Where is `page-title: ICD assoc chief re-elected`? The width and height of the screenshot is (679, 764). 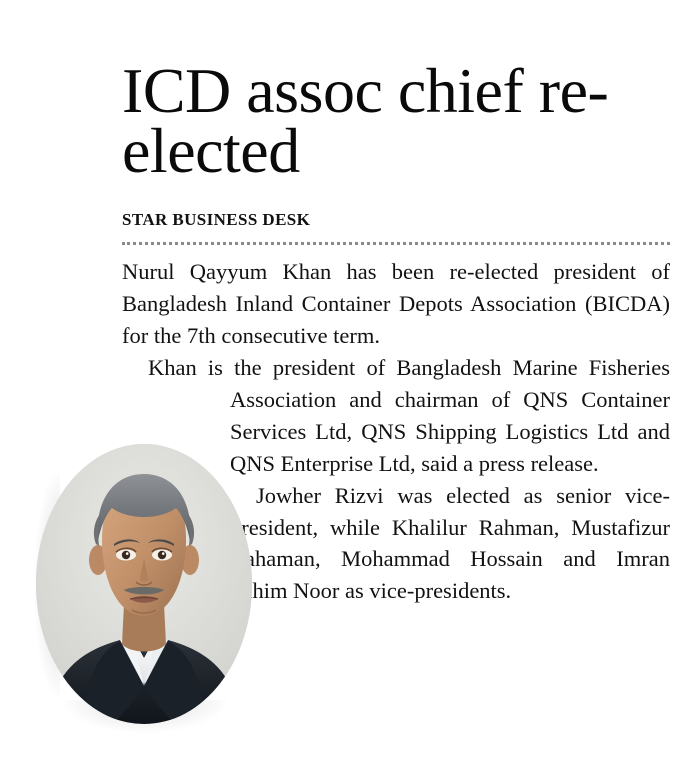 page-title: ICD assoc chief re-elected is located at coordinates (365, 120).